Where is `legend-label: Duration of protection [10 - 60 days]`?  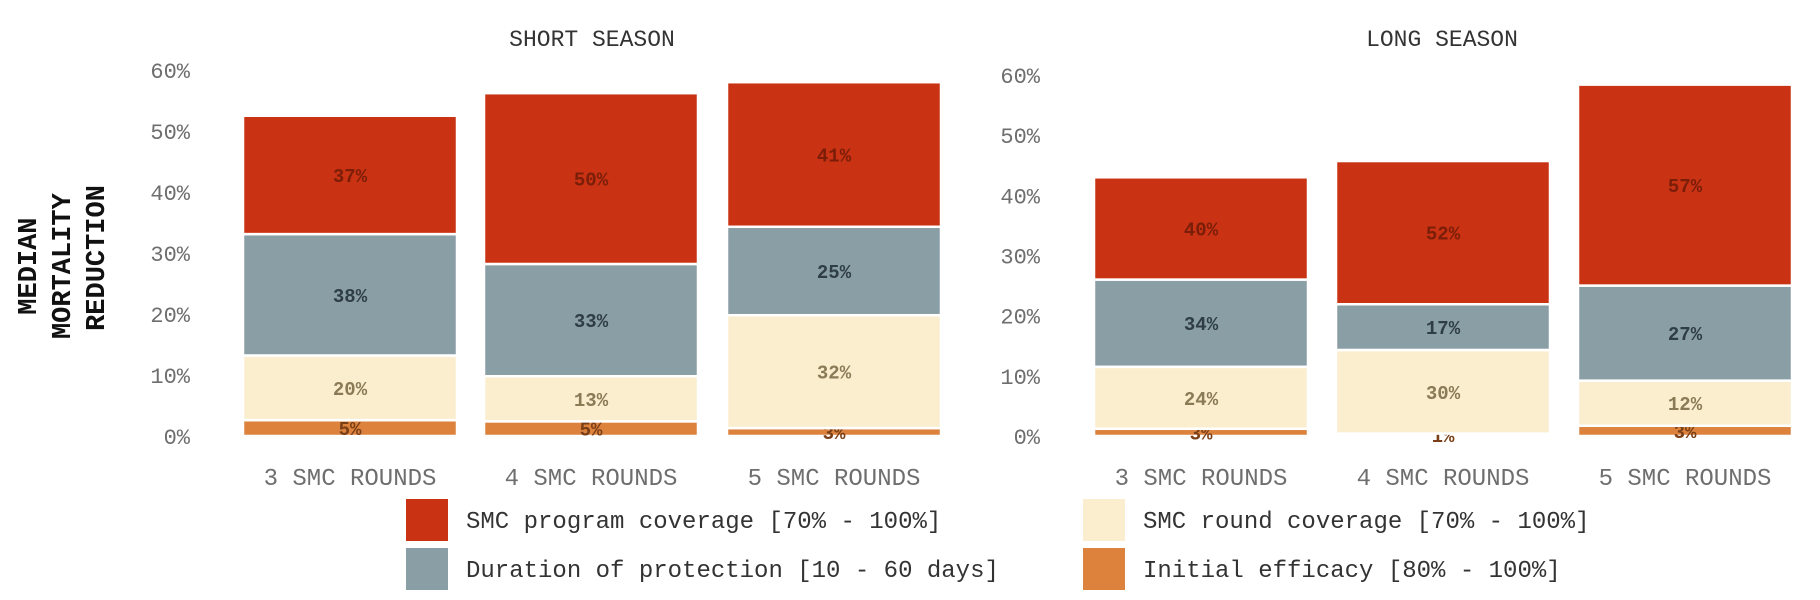 legend-label: Duration of protection [10 - 60 days] is located at coordinates (732, 571).